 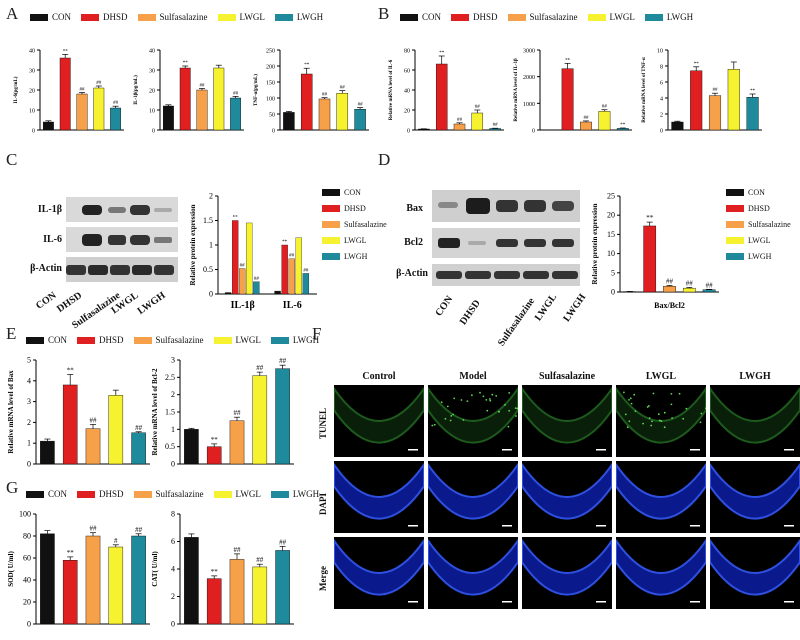 I want to click on y-tick-label: 40, so click(x=32, y=52).